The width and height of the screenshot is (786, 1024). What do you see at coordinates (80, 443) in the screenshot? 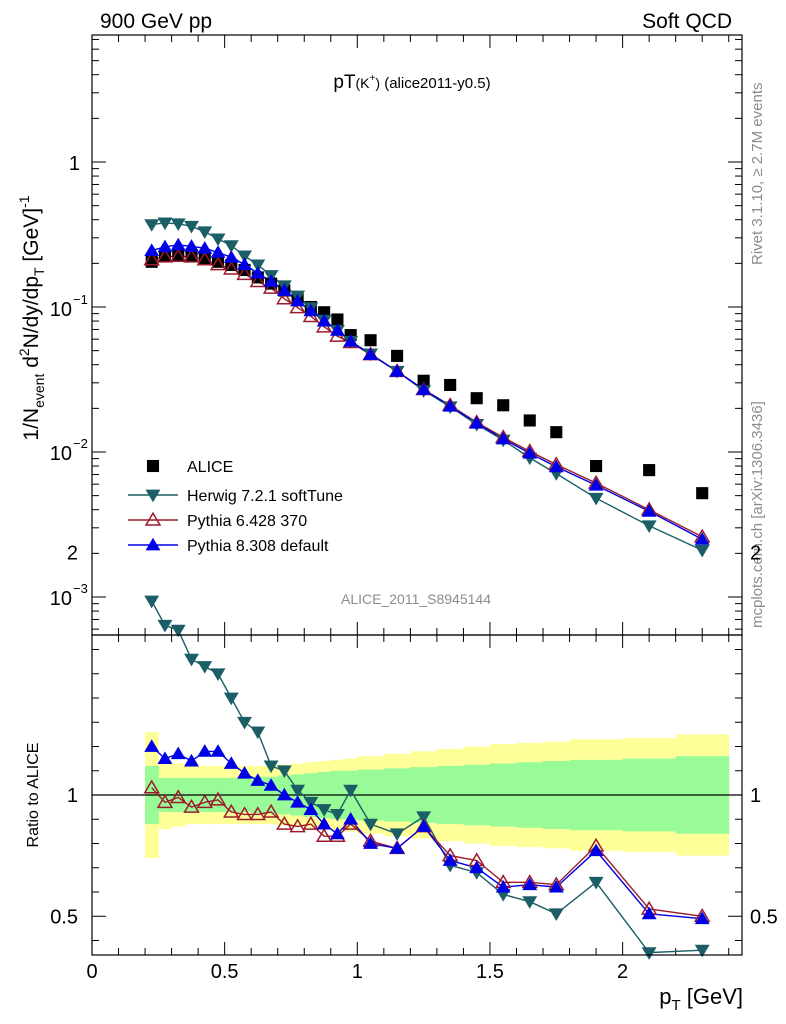
I see `main-y-tick-exp-1e-2: −2` at bounding box center [80, 443].